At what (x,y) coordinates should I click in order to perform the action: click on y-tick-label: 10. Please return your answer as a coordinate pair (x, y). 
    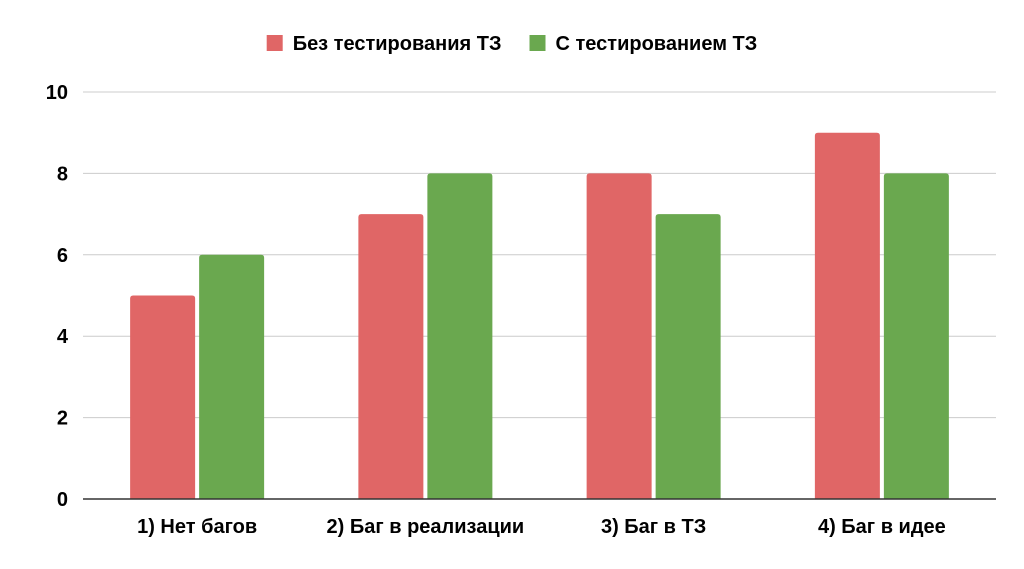
    Looking at the image, I should click on (57, 93).